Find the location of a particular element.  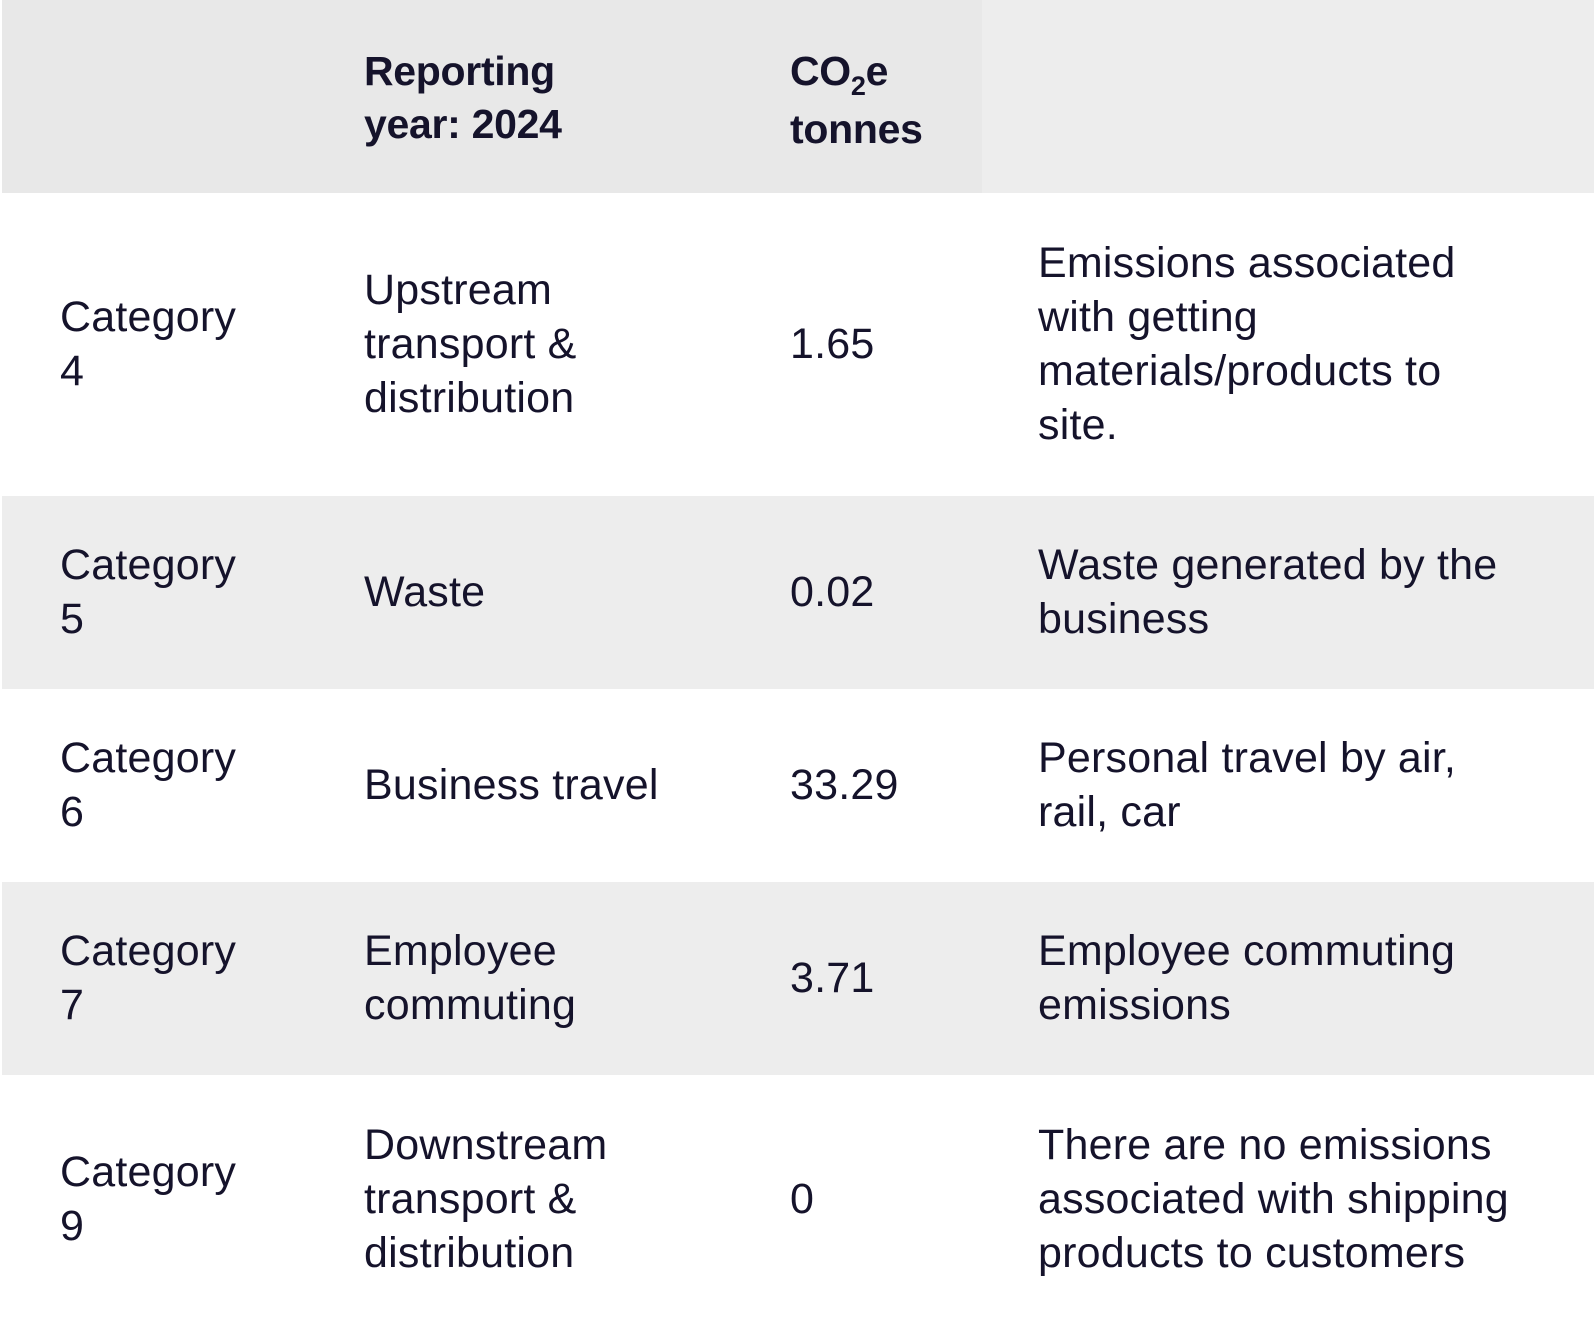

row-name: Waste is located at coordinates (425, 592).